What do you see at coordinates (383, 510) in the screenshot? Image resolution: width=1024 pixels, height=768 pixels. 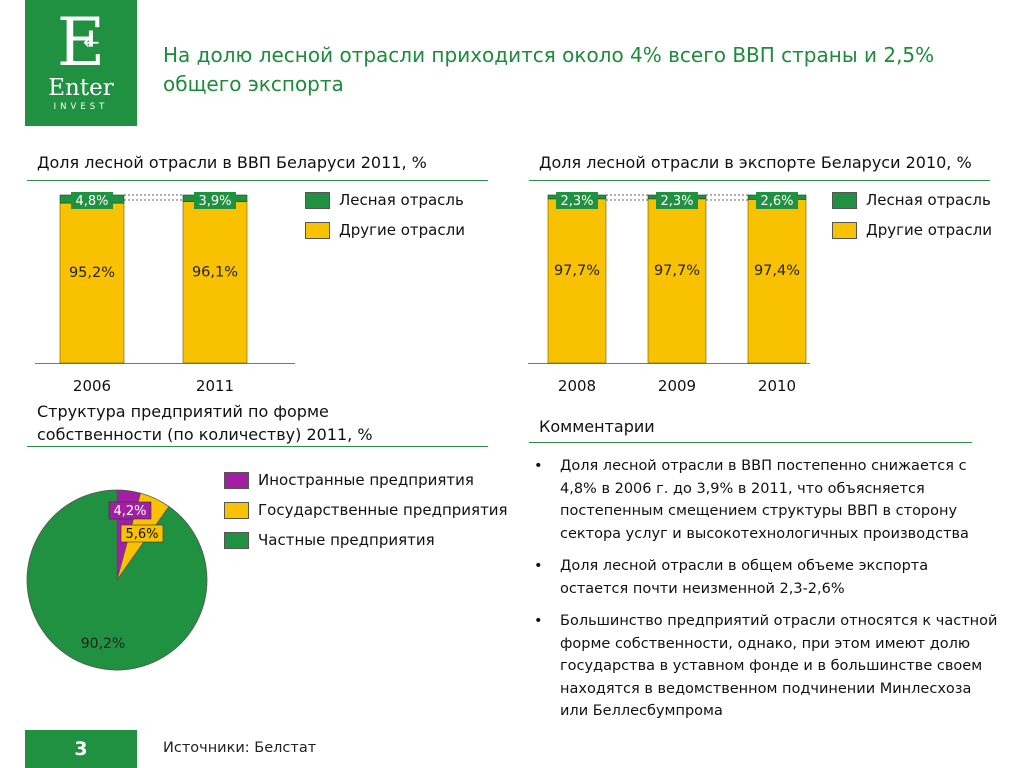 I see `pie-legend-label-state: Государственные предприятия` at bounding box center [383, 510].